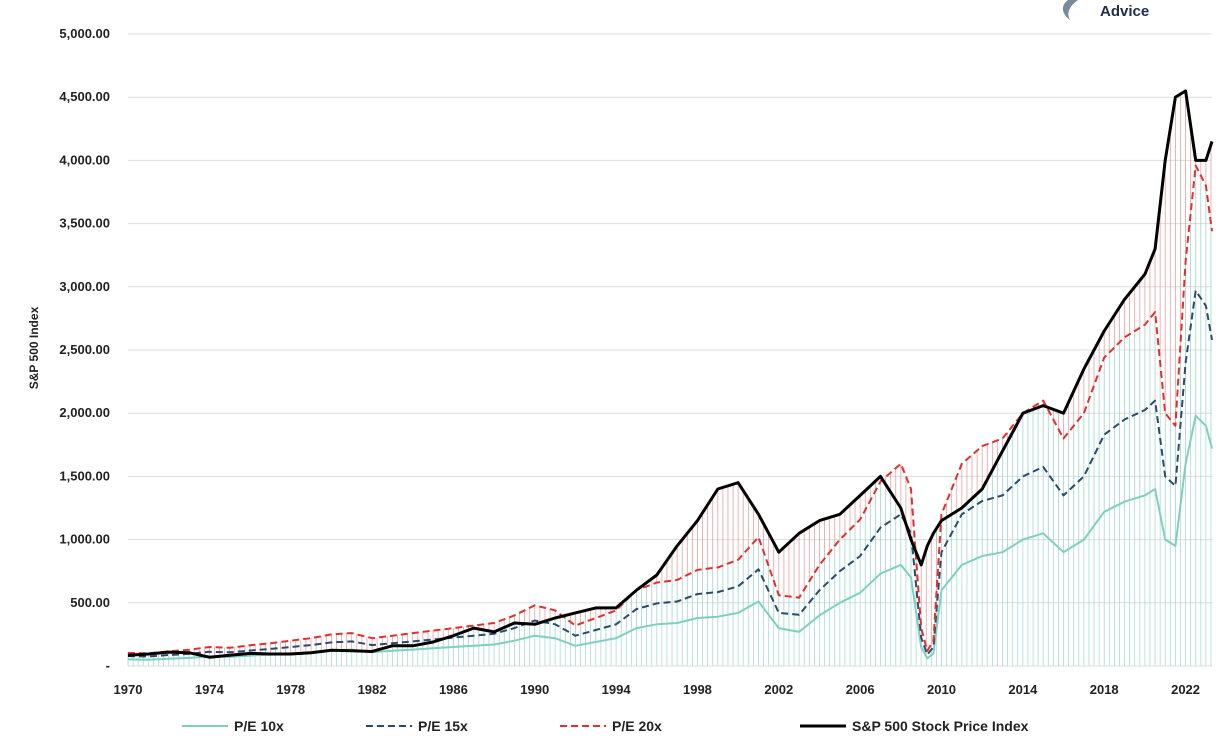 This screenshot has height=756, width=1231. I want to click on legend-label: P/E 10x, so click(259, 726).